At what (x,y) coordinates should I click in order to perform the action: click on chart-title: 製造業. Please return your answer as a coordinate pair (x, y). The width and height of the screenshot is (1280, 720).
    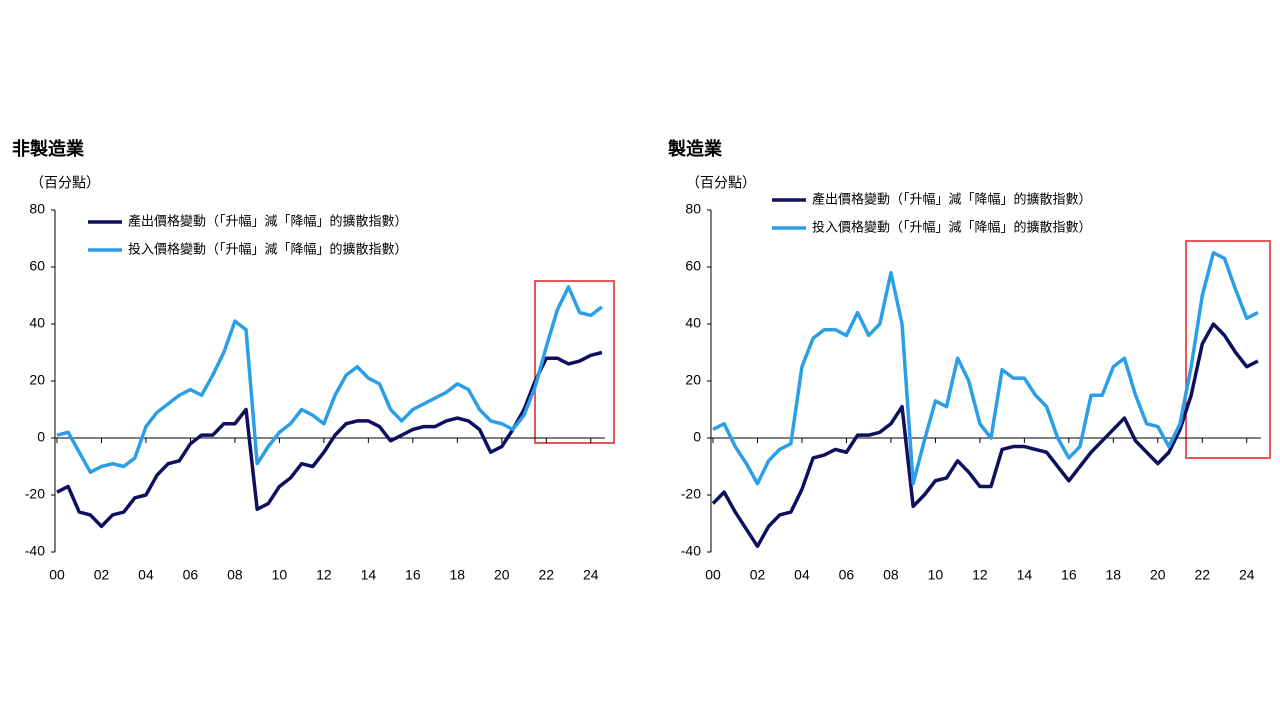
    Looking at the image, I should click on (695, 148).